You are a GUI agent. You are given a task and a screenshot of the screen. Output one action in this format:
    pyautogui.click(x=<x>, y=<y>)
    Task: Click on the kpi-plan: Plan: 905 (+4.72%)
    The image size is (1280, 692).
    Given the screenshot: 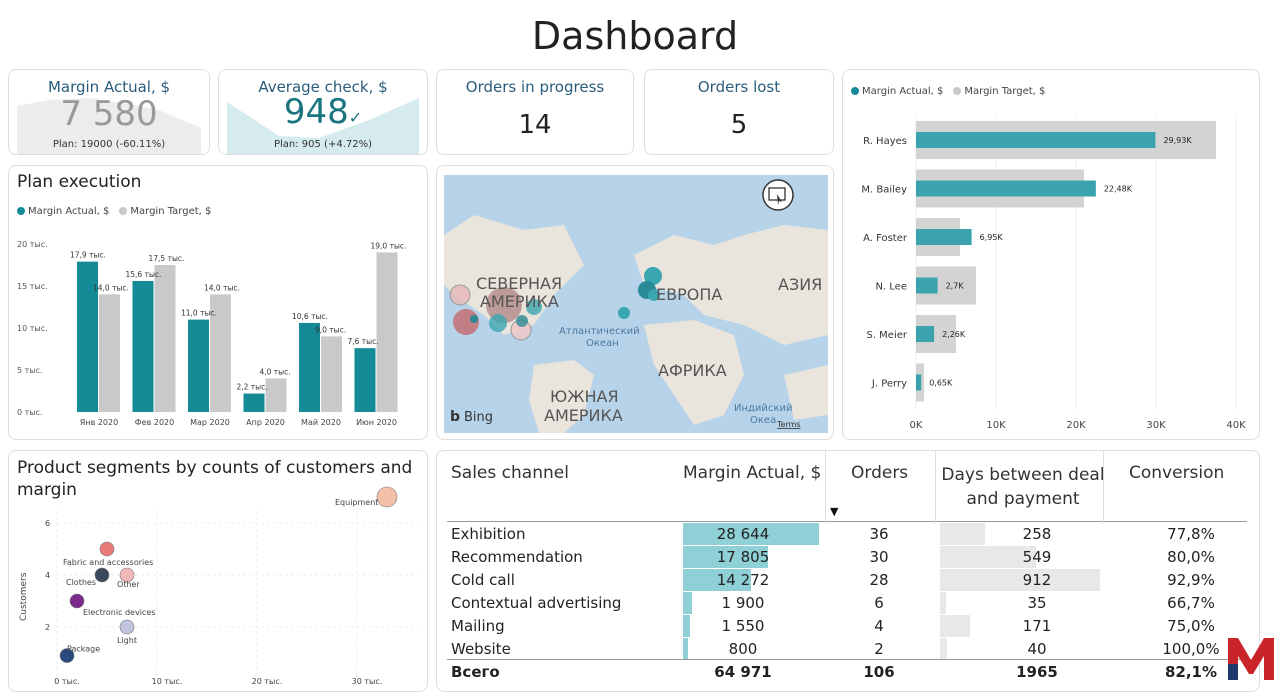 What is the action you would take?
    pyautogui.click(x=323, y=144)
    